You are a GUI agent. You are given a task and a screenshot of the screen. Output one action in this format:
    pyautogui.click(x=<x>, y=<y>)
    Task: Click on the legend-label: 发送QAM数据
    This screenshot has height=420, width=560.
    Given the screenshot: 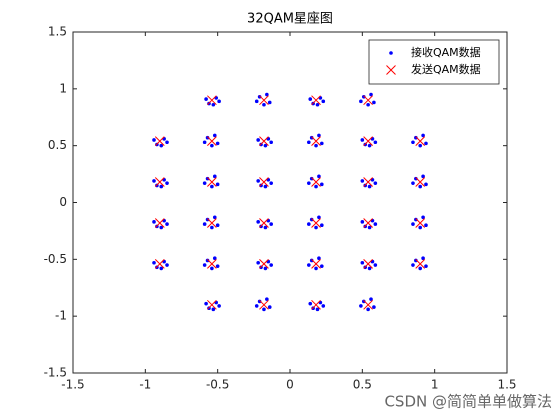 What is the action you would take?
    pyautogui.click(x=446, y=69)
    